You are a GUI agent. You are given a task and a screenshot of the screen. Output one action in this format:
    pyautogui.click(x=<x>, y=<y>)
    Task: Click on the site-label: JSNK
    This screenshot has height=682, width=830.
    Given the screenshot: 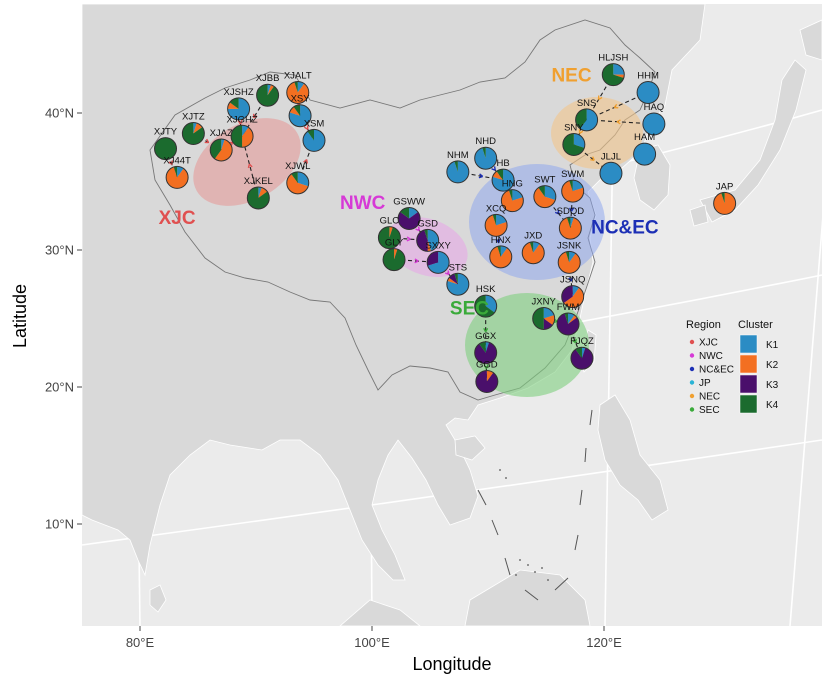 What is the action you would take?
    pyautogui.click(x=569, y=245)
    